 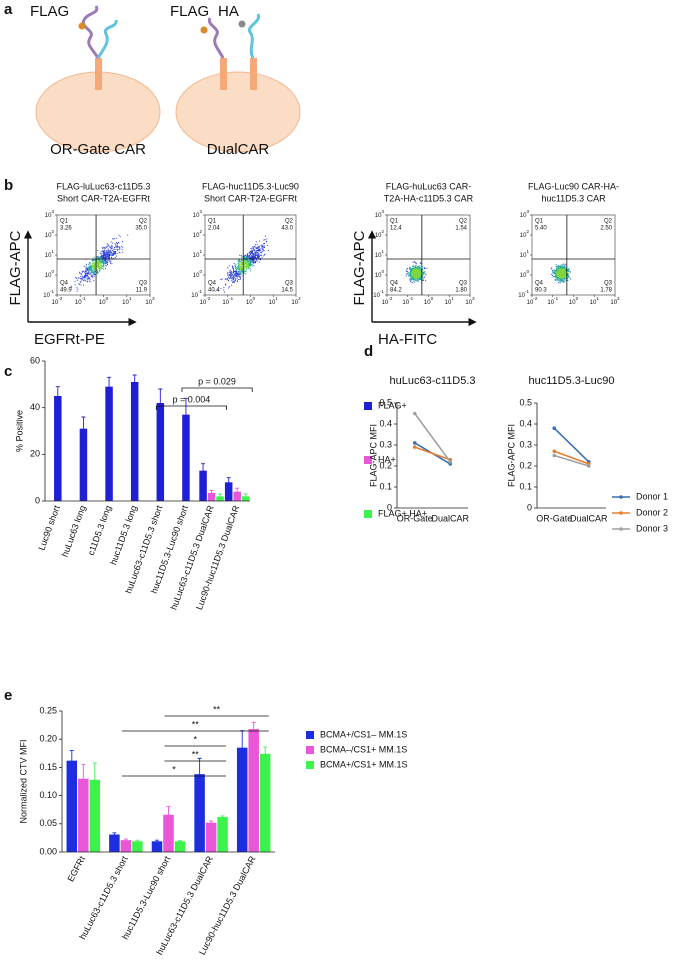 I want to click on y-tick-label: 0.1, so click(x=525, y=486).